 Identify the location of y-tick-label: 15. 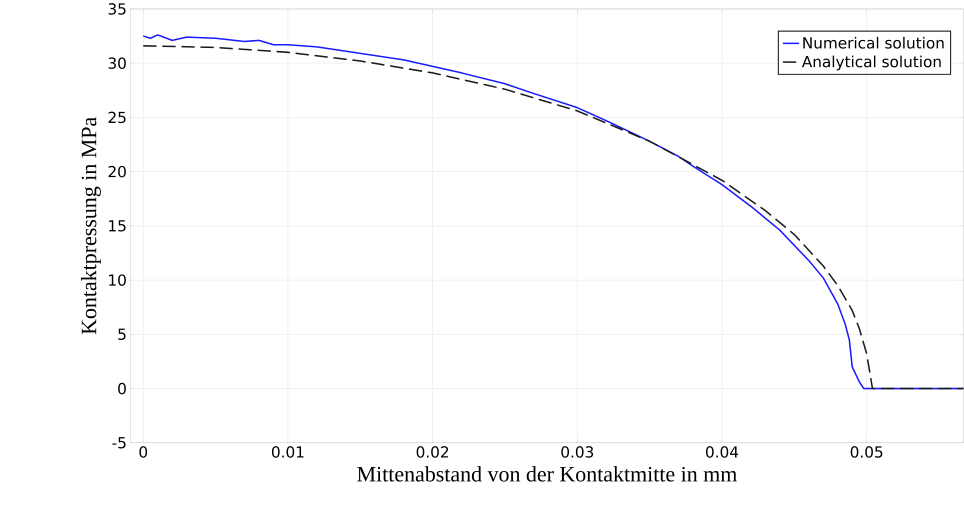
(117, 226).